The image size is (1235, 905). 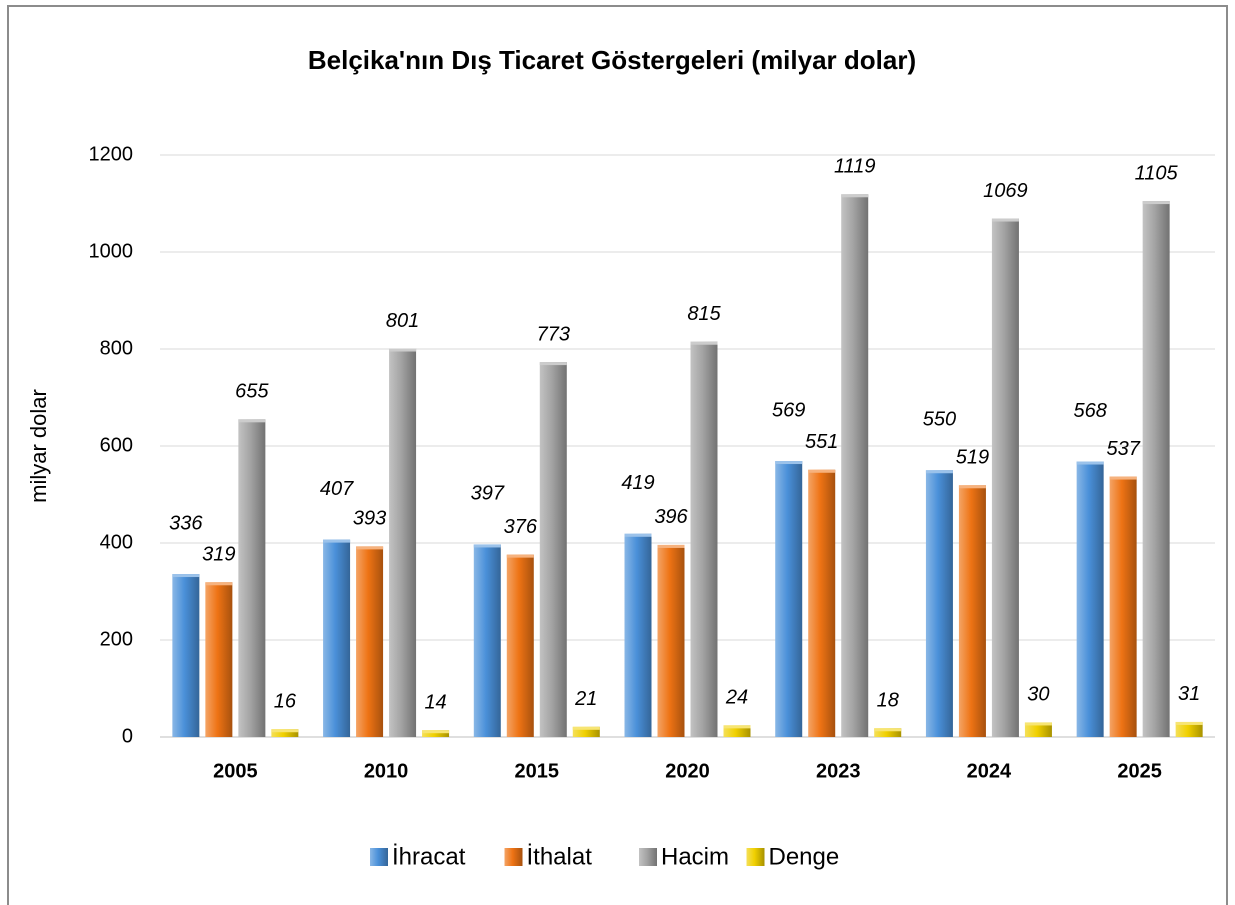 I want to click on data-label: 568, so click(x=1089, y=411).